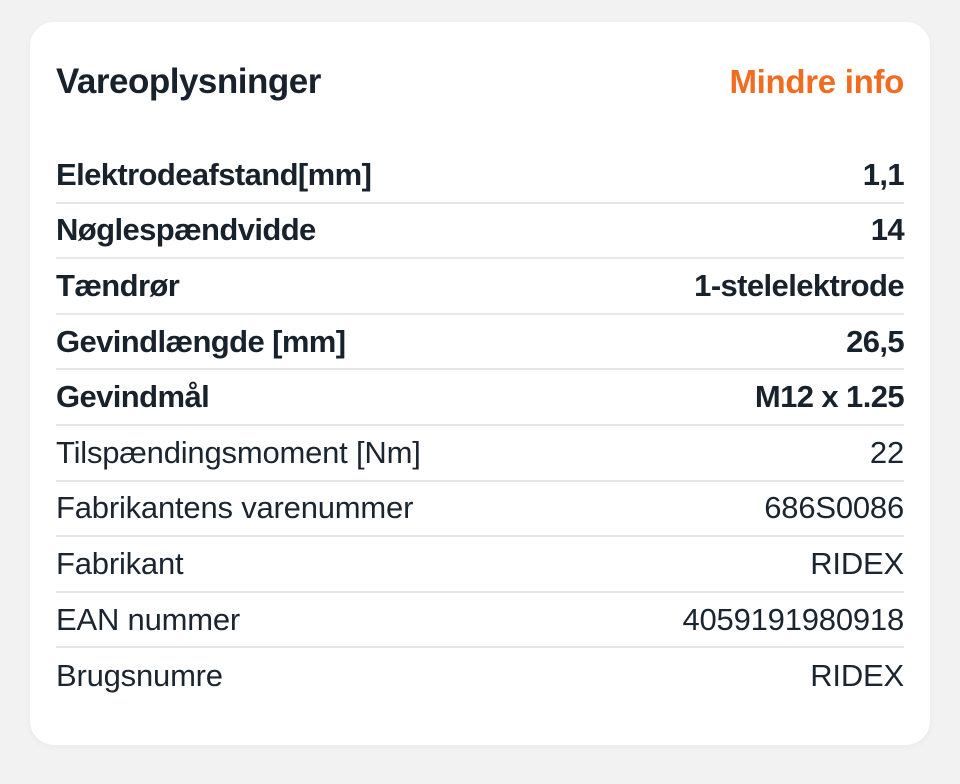  I want to click on card-header: Vareoplysninger Mindre info, so click(480, 82).